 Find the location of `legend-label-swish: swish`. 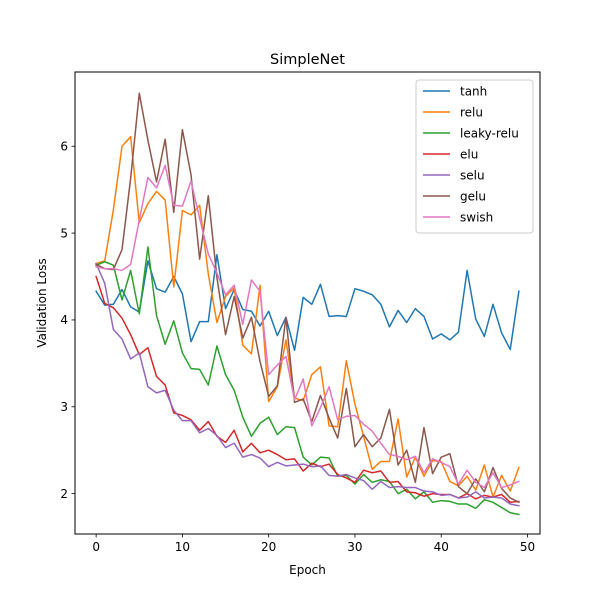

legend-label-swish: swish is located at coordinates (476, 217).